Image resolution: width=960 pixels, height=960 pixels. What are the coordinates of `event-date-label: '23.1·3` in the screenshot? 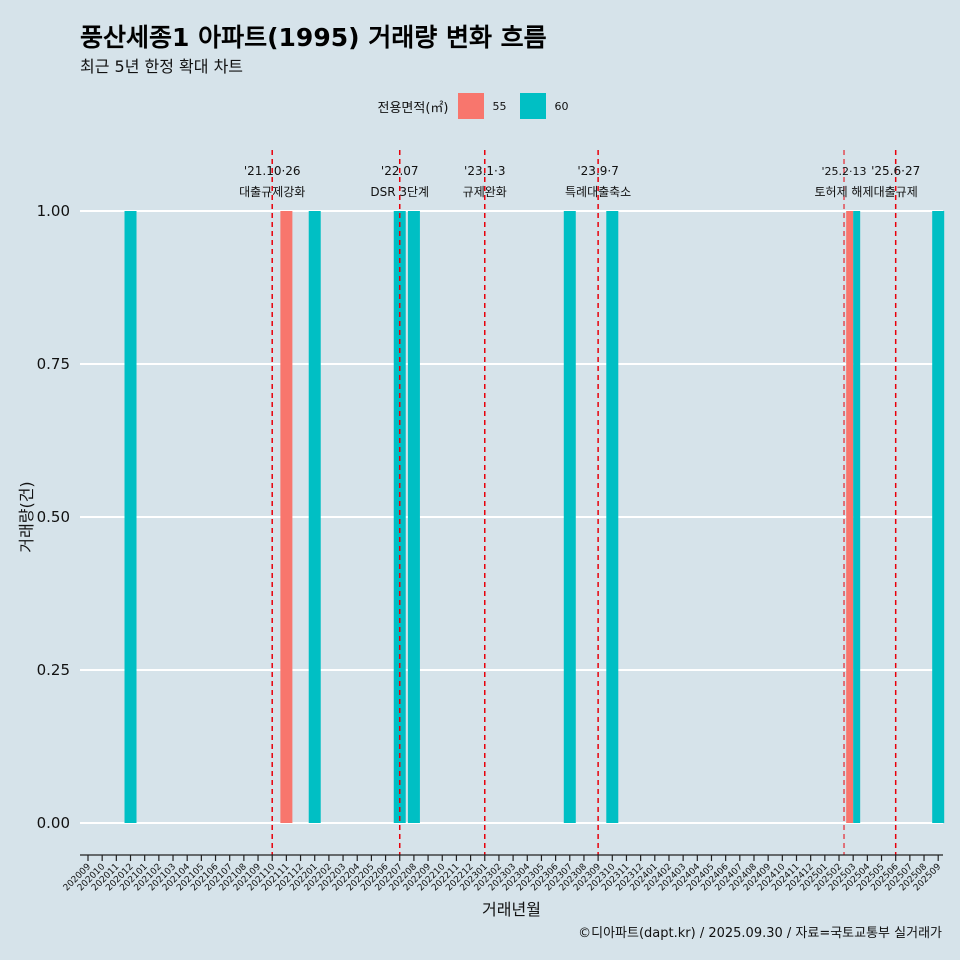 It's located at (484, 171).